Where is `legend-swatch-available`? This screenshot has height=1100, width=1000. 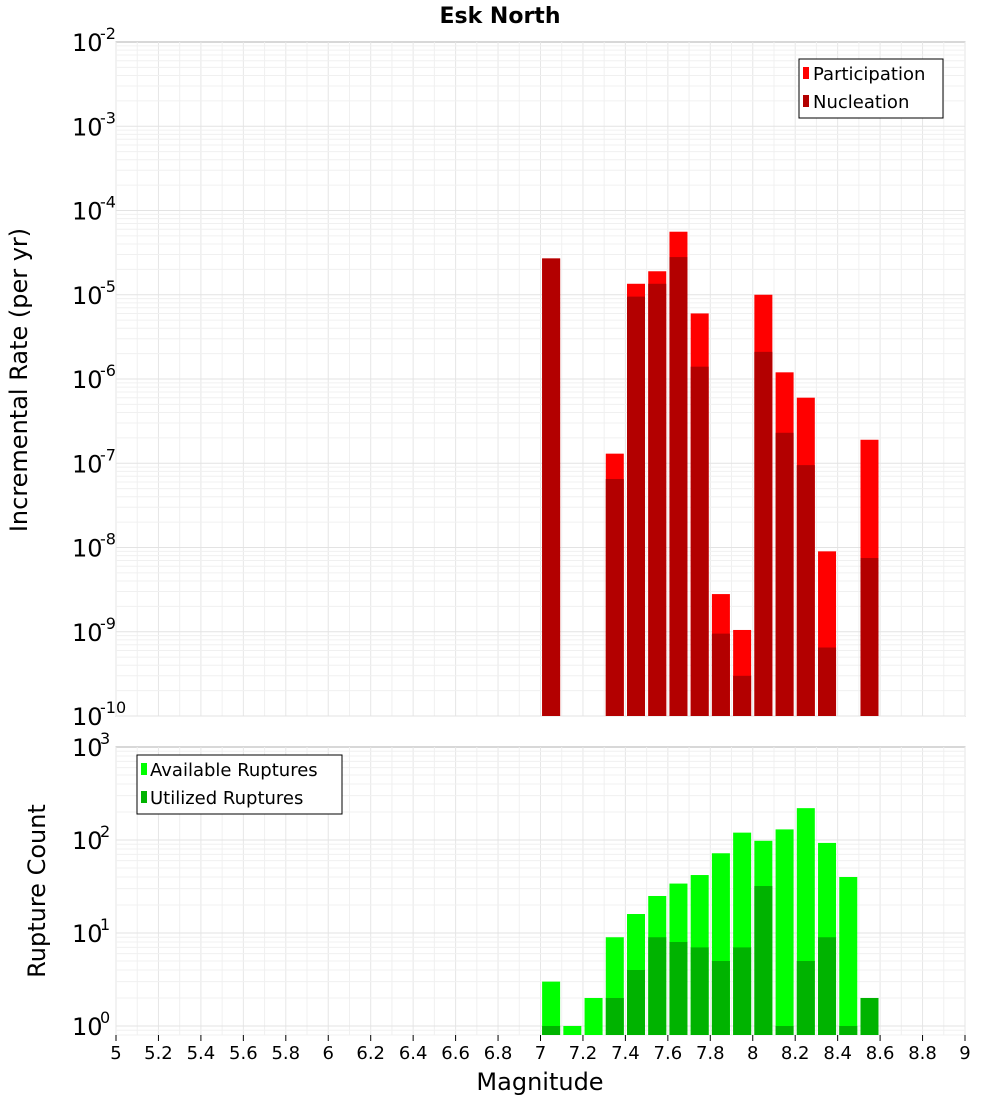
legend-swatch-available is located at coordinates (144, 769).